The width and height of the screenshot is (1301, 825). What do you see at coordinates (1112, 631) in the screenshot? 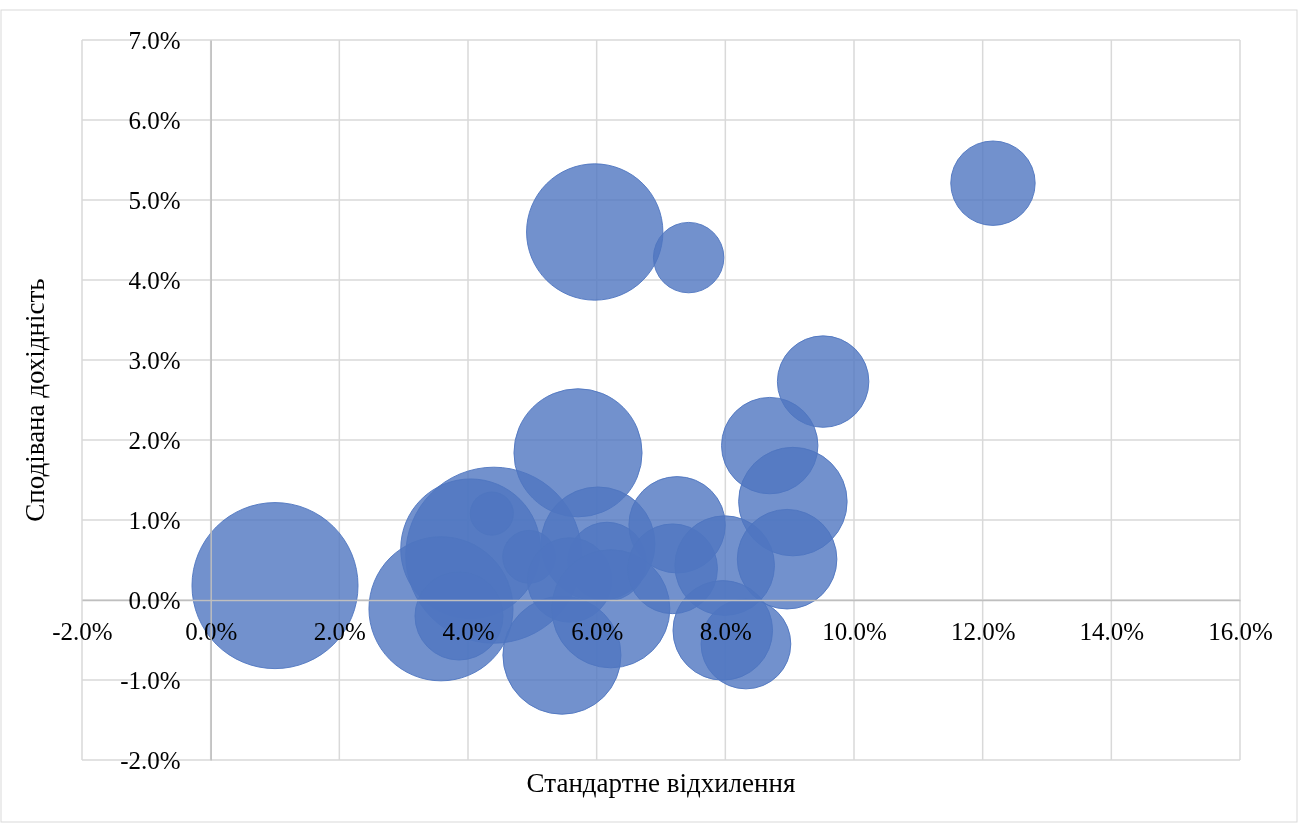
I see `x-tick-label: 14.0%` at bounding box center [1112, 631].